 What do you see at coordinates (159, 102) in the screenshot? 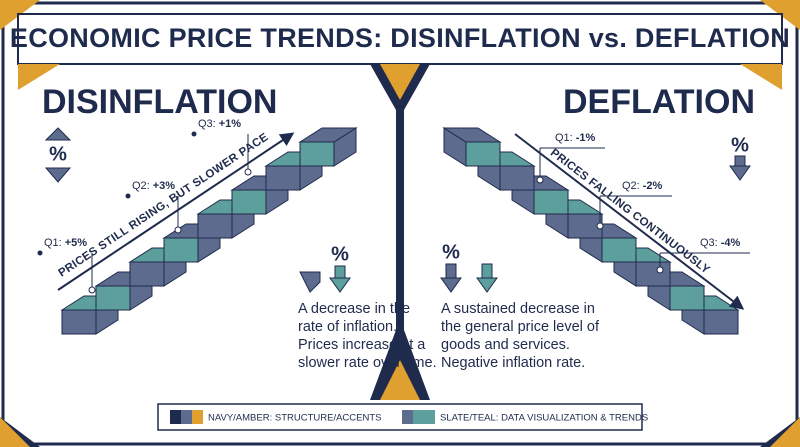
I see `left-heading: DISINFLATION` at bounding box center [159, 102].